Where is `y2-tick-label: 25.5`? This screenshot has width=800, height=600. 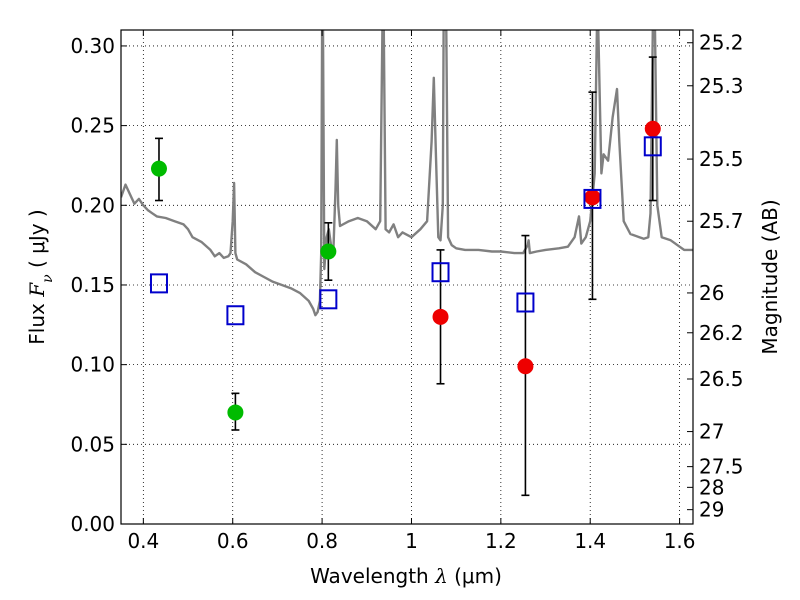 y2-tick-label: 25.5 is located at coordinates (721, 159).